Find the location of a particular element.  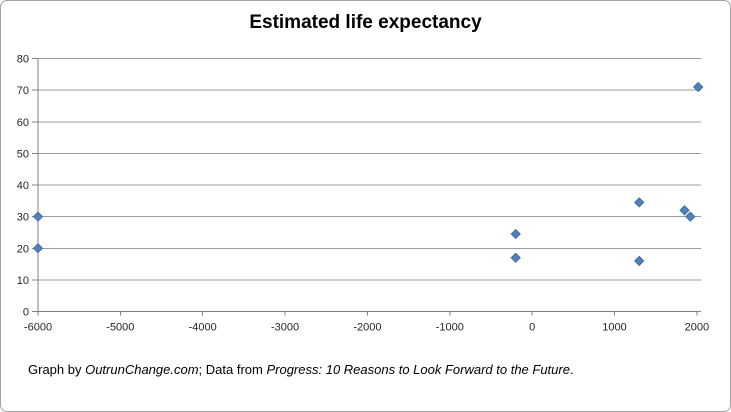

x-tick-label--4000: -4000 is located at coordinates (203, 328).